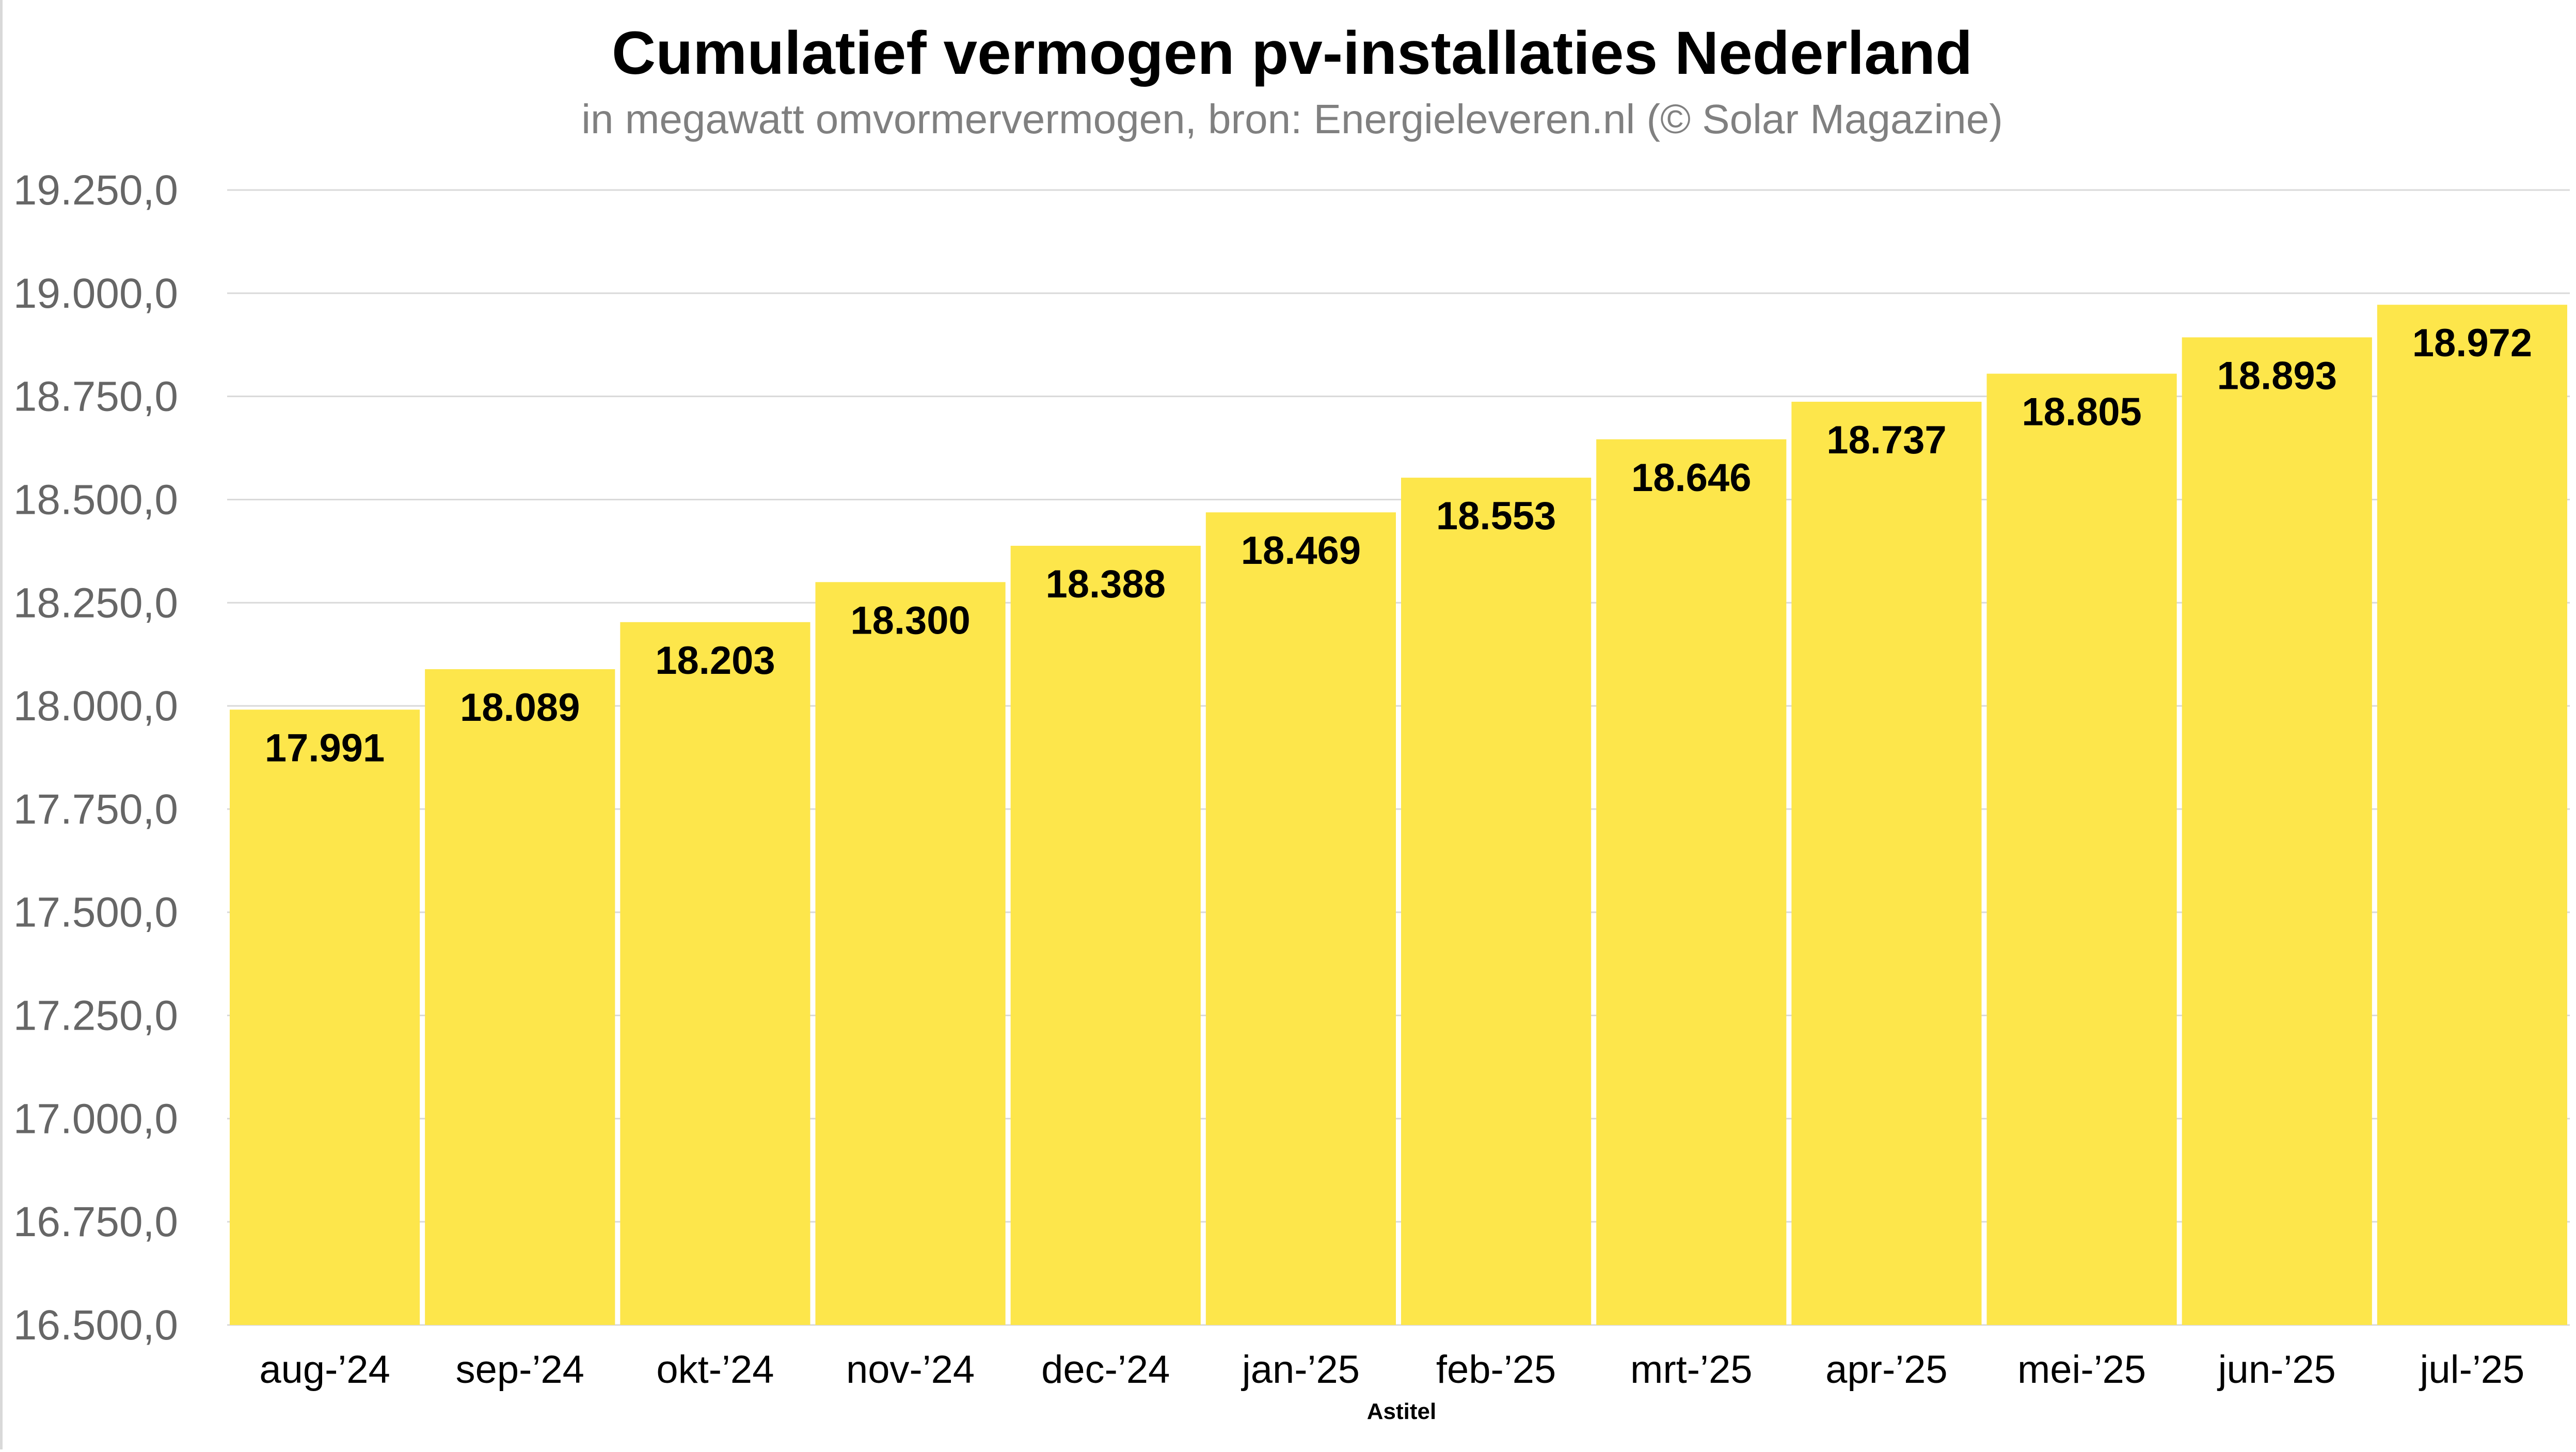  Describe the element at coordinates (95, 1015) in the screenshot. I see `y-tick-label: 17.250,0` at that location.